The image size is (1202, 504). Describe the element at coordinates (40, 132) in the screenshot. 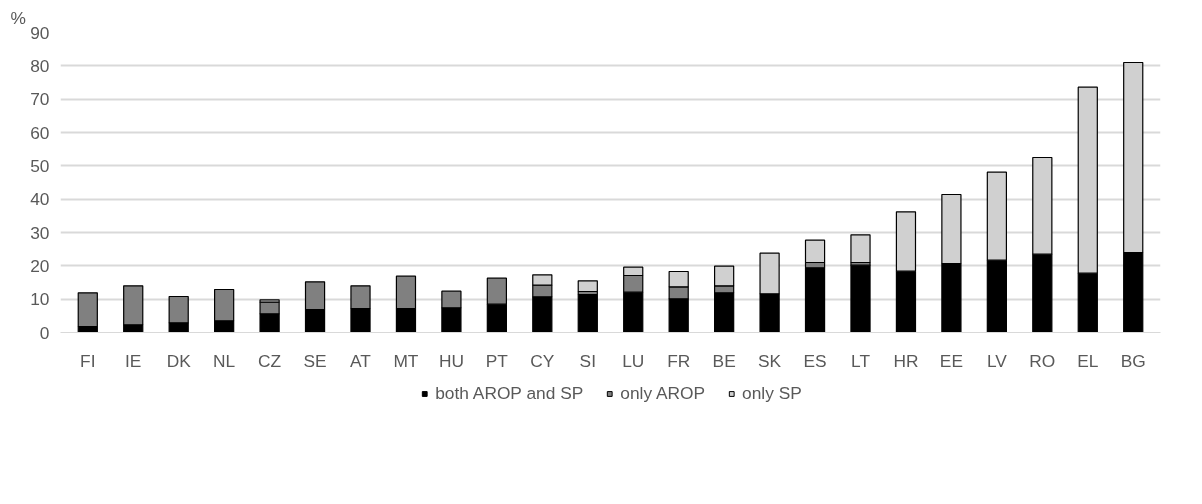

I see `y-tick-label: 60` at that location.